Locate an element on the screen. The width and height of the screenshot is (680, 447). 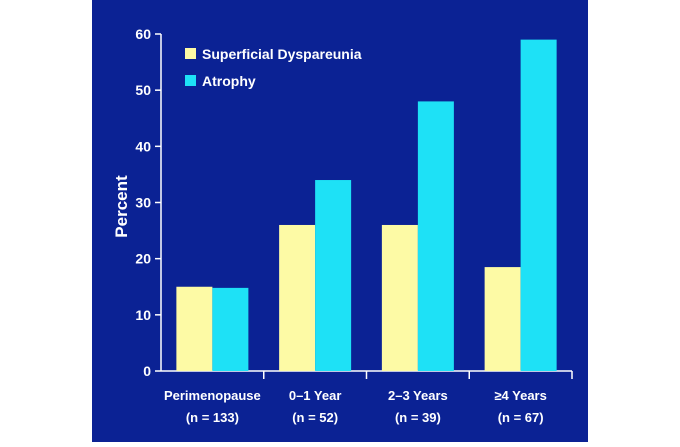
category-sublabel: (n = 39) is located at coordinates (418, 417).